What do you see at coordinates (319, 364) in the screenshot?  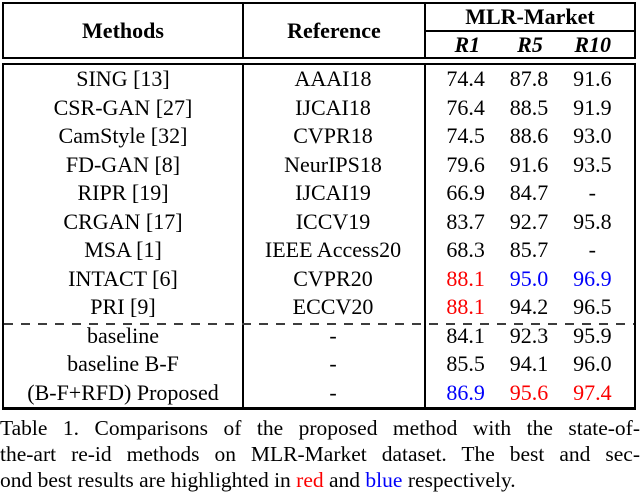 I see `table-row: baseline B-F - 85.5 94.1 96.0` at bounding box center [319, 364].